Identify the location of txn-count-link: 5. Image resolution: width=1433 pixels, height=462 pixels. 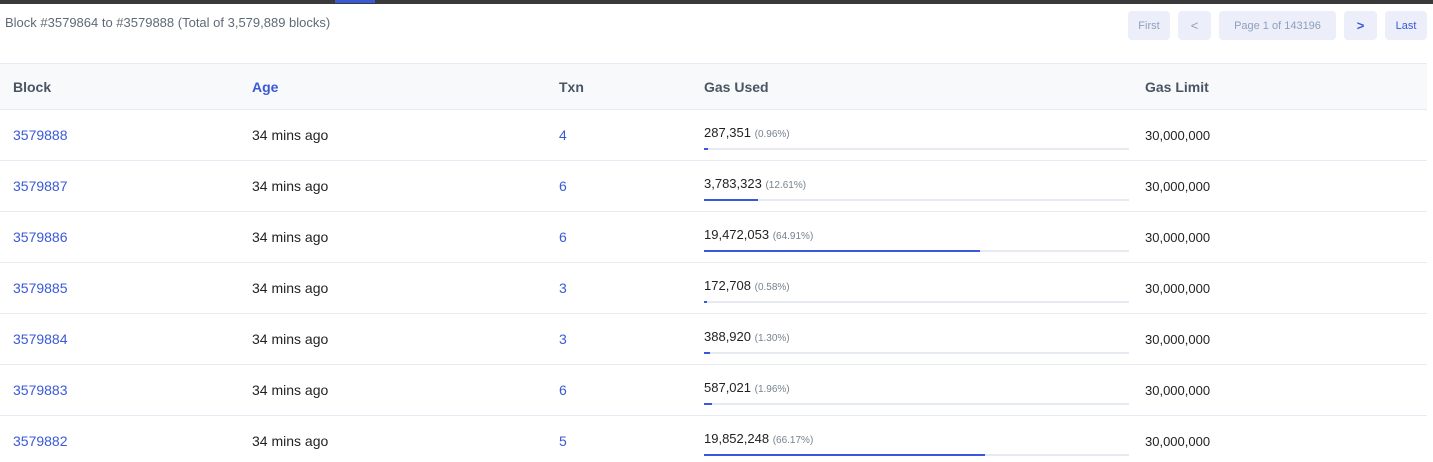
(563, 441).